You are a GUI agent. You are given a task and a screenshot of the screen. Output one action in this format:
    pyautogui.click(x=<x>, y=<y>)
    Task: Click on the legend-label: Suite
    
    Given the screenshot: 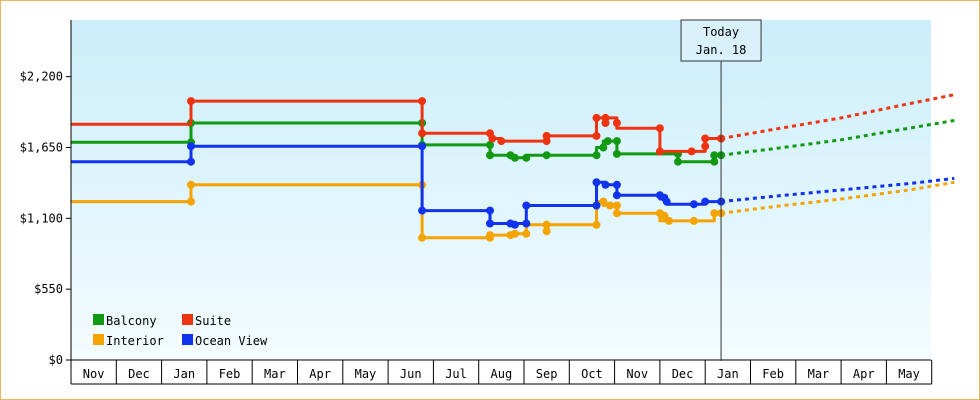 What is the action you would take?
    pyautogui.click(x=213, y=321)
    